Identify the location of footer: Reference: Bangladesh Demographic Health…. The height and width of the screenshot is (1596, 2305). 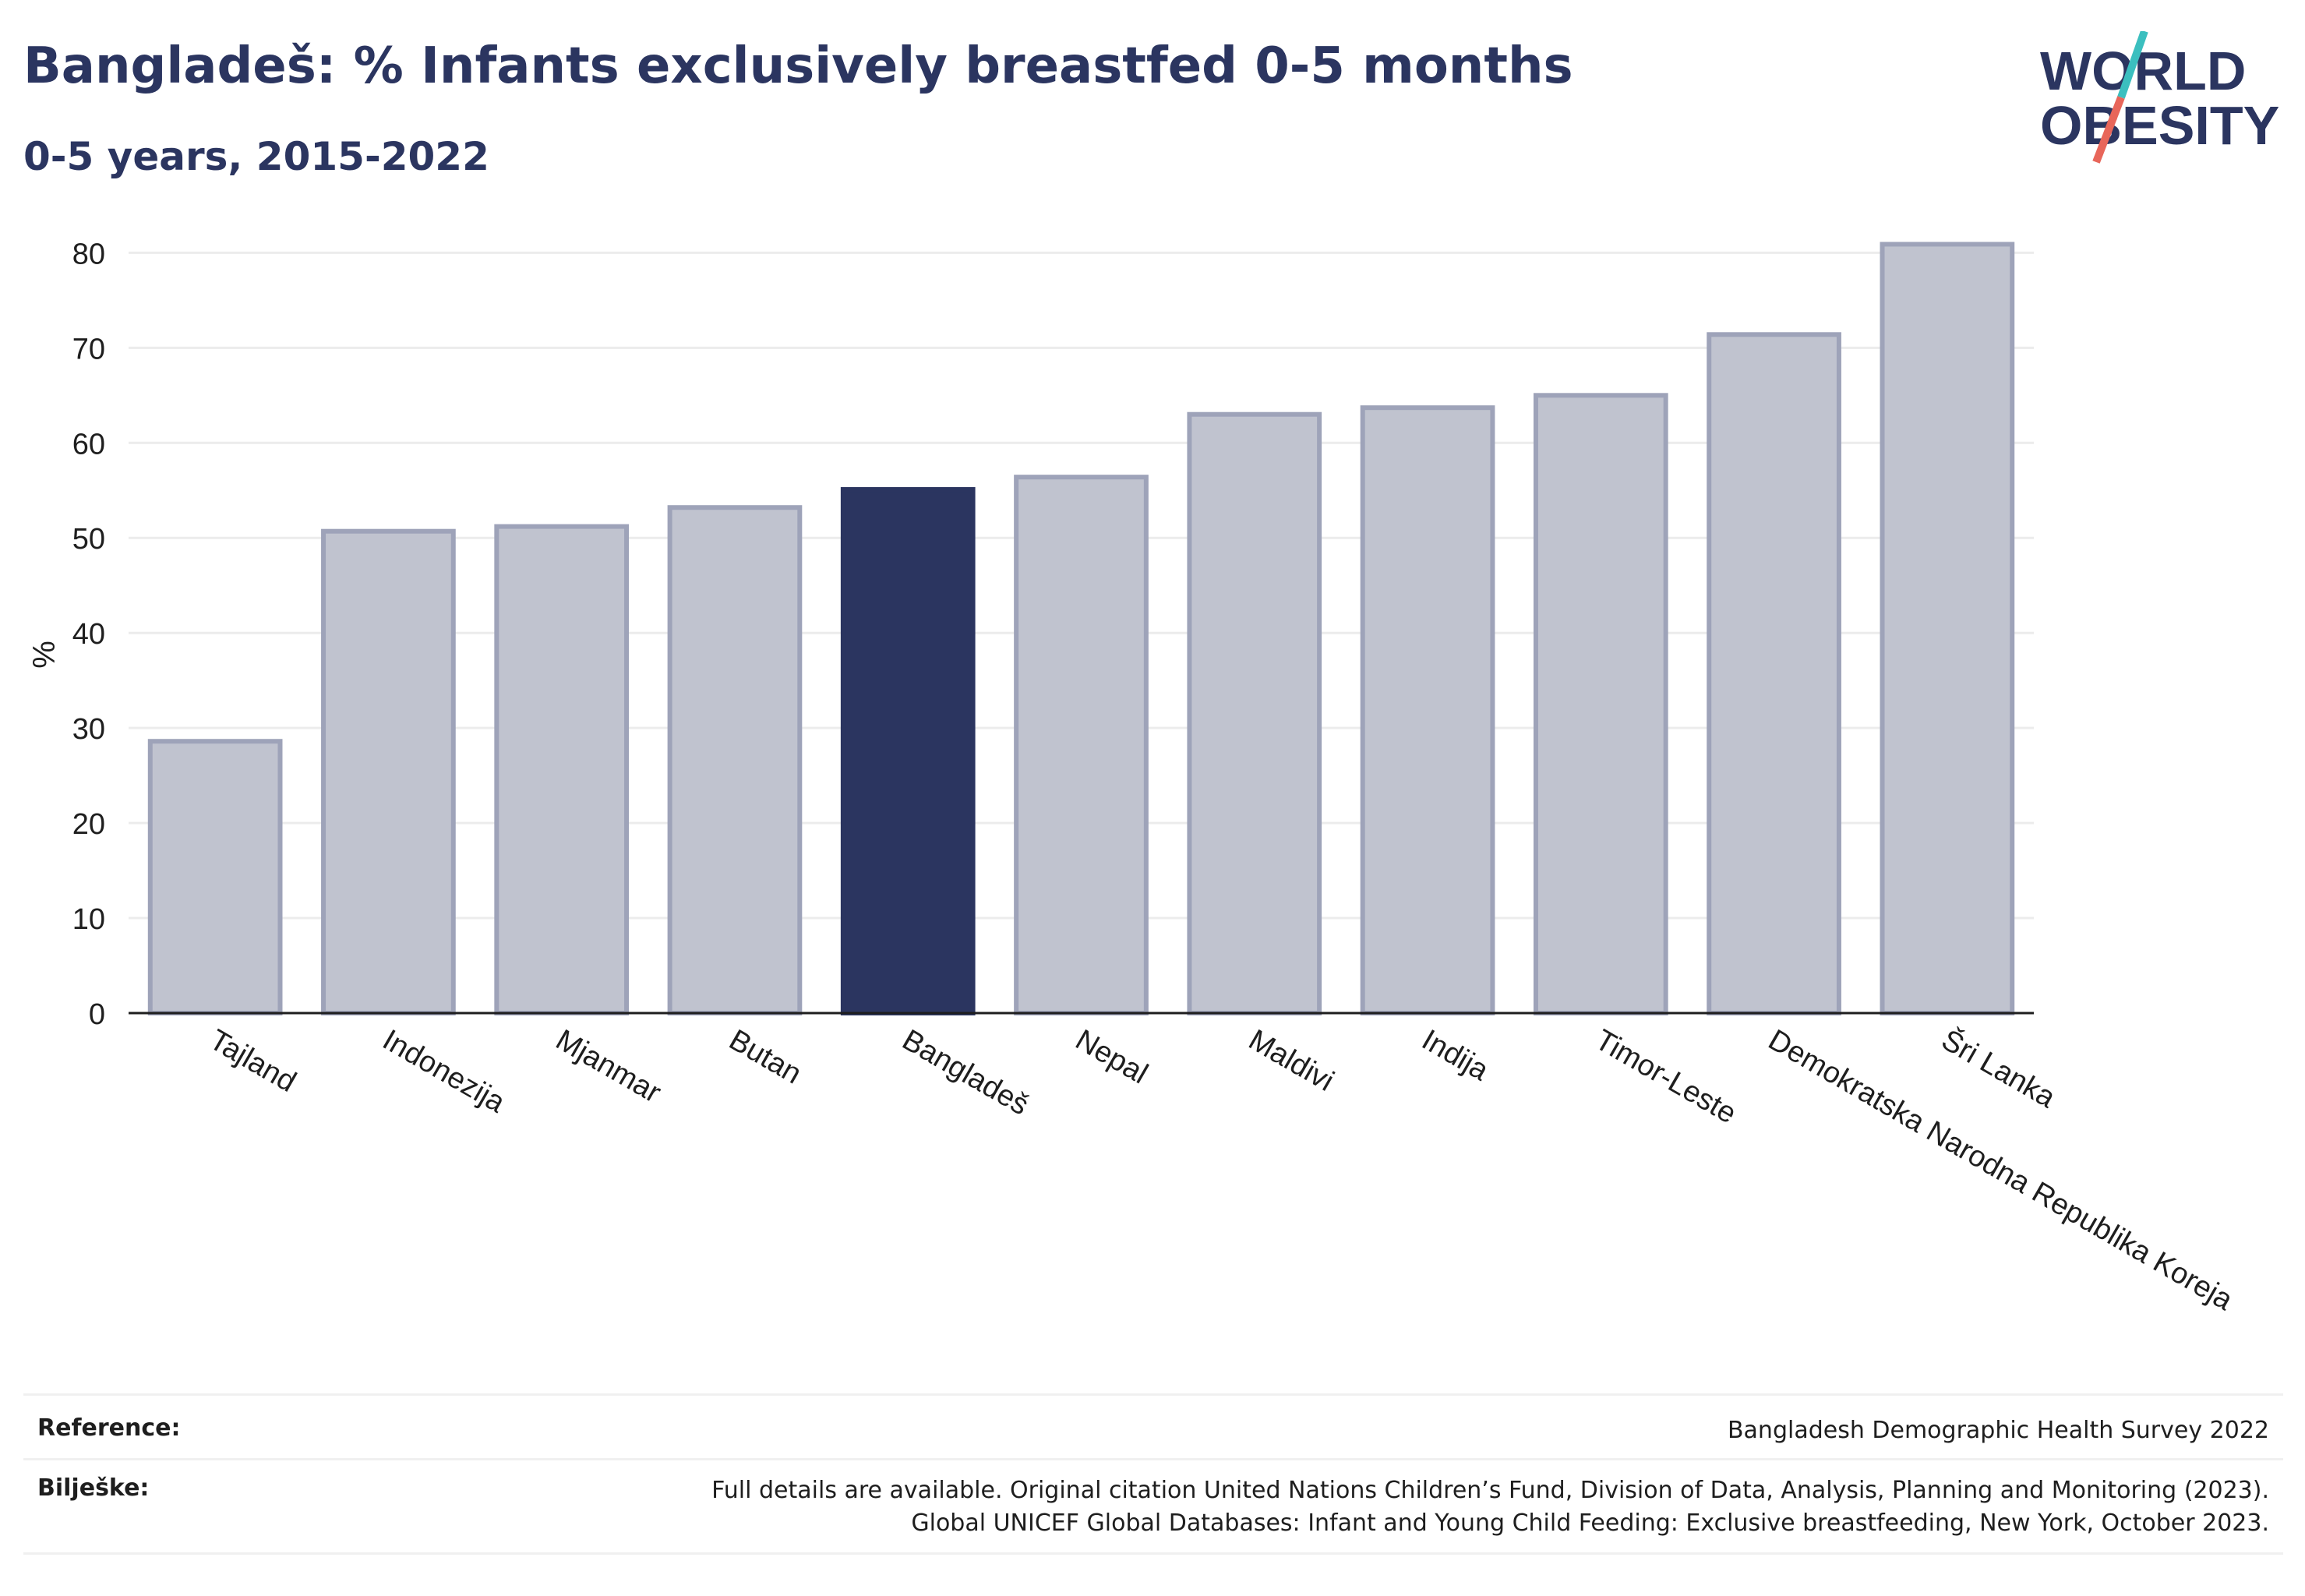
(1153, 1474).